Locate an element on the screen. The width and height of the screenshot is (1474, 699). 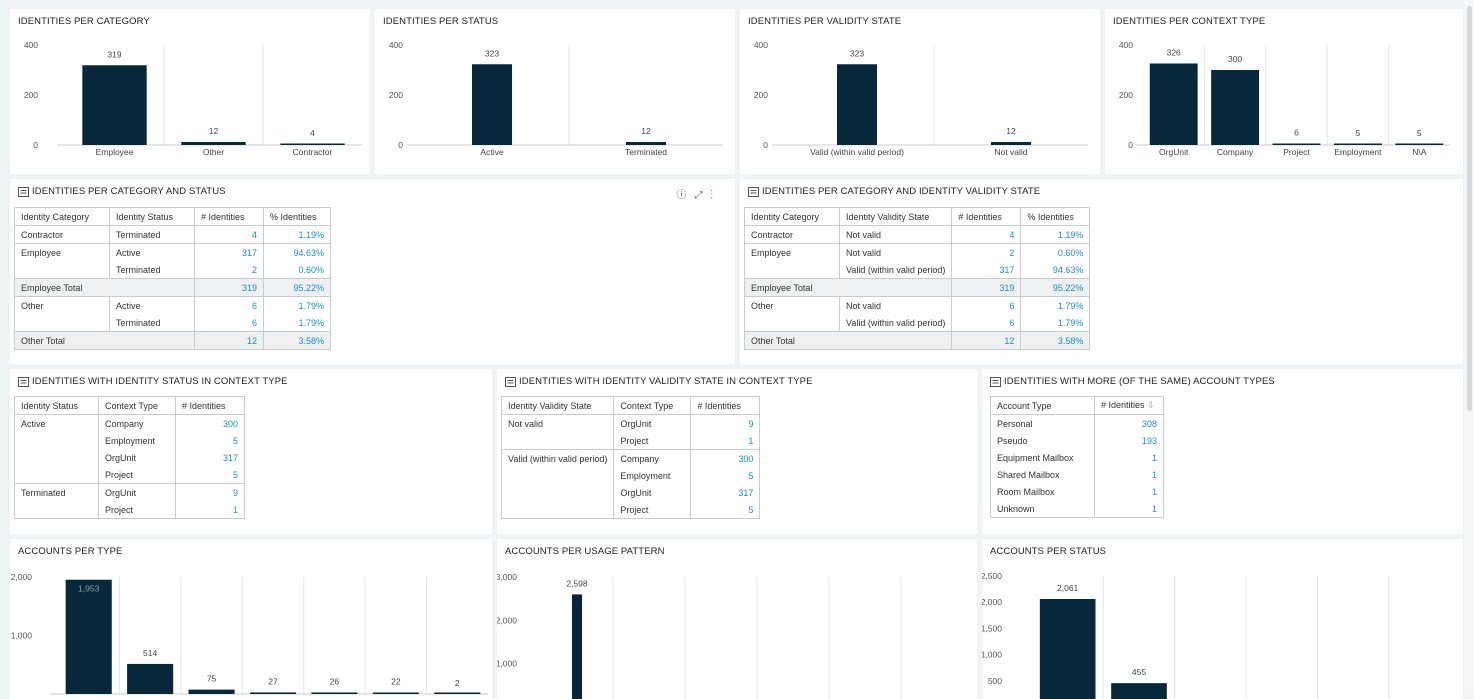
vertical-scrollbar is located at coordinates (1469, 347).